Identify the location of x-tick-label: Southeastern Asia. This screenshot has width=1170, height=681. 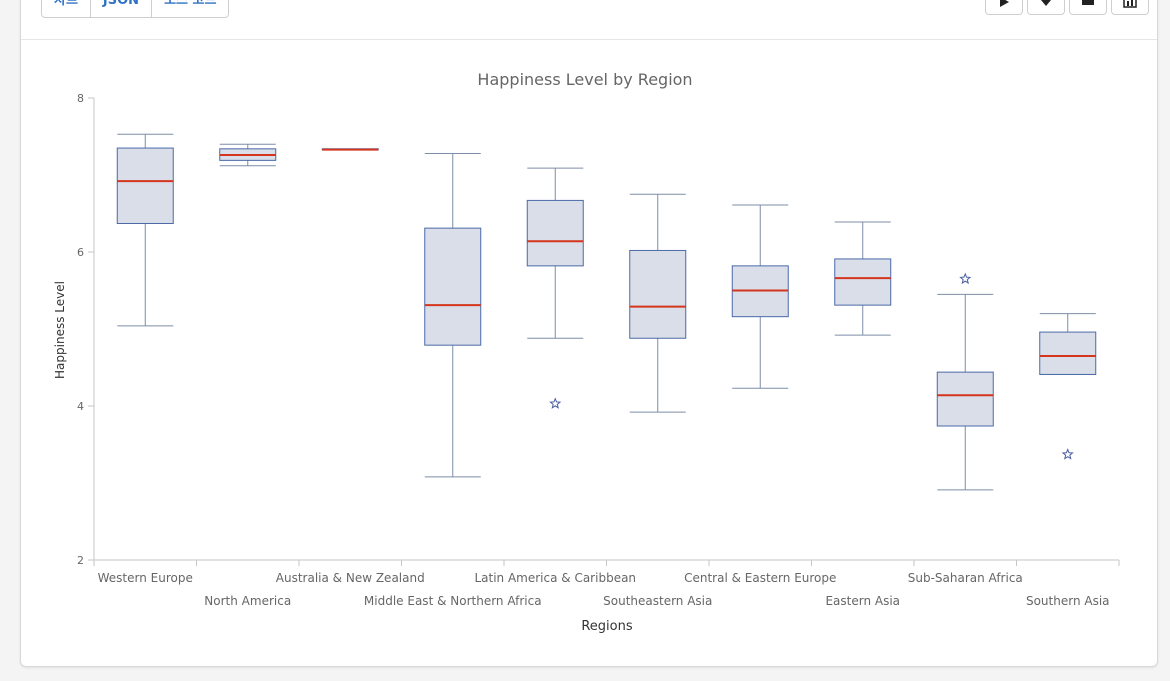
(657, 601).